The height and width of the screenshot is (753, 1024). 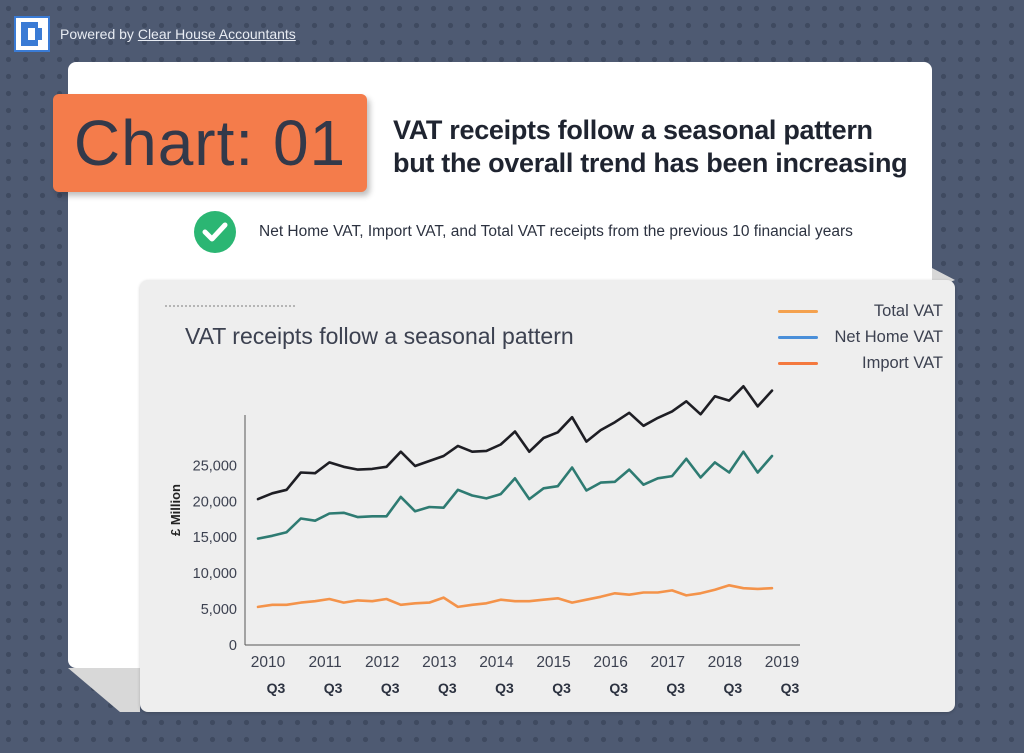 I want to click on x-tick-year: 2019, so click(x=782, y=662).